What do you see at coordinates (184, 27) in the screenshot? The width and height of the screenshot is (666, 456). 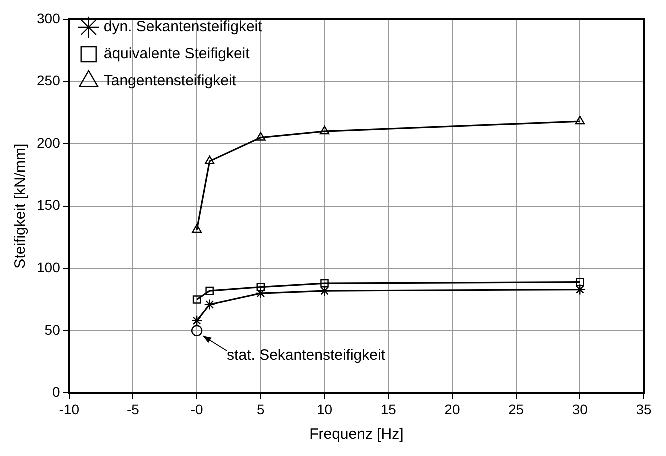 I see `legend-label: dyn. Sekantensteifigkeit` at bounding box center [184, 27].